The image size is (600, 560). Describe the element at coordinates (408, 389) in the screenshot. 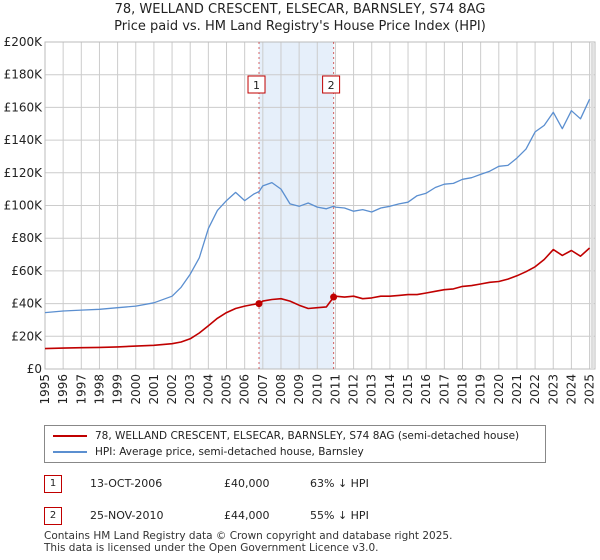

I see `x-tick-label: 2015` at that location.